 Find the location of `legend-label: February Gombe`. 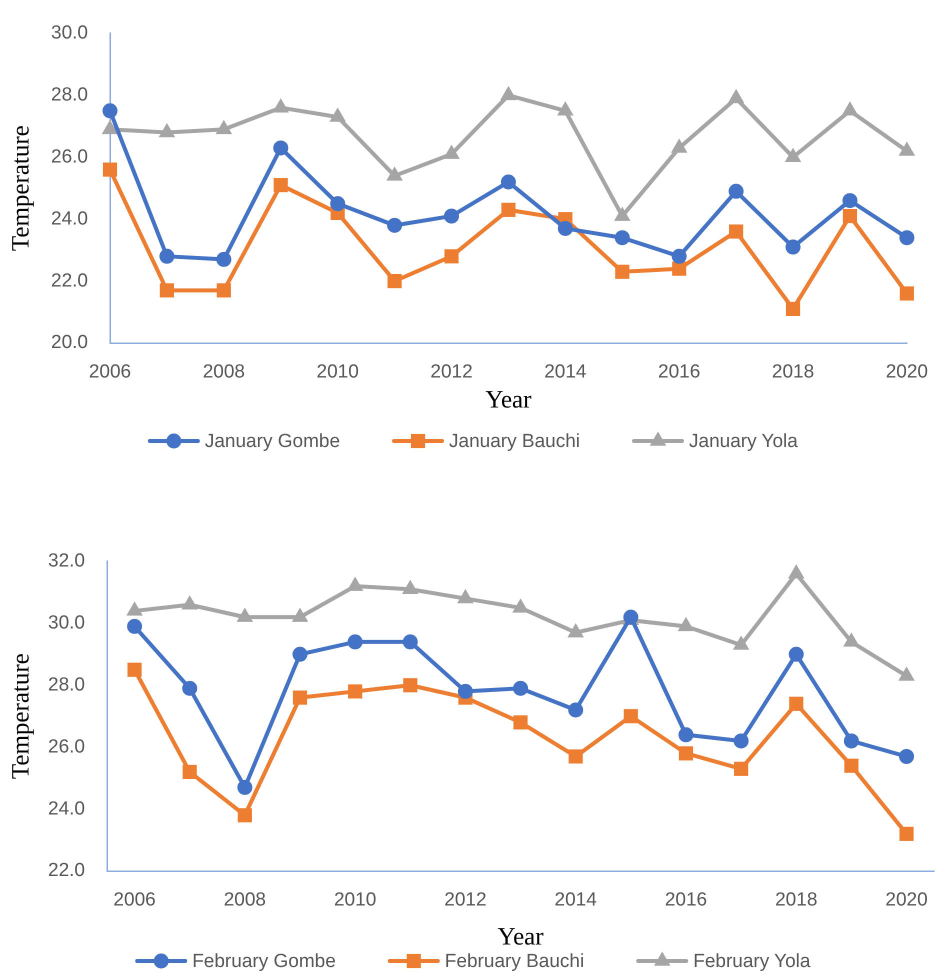

legend-label: February Gombe is located at coordinates (264, 961).